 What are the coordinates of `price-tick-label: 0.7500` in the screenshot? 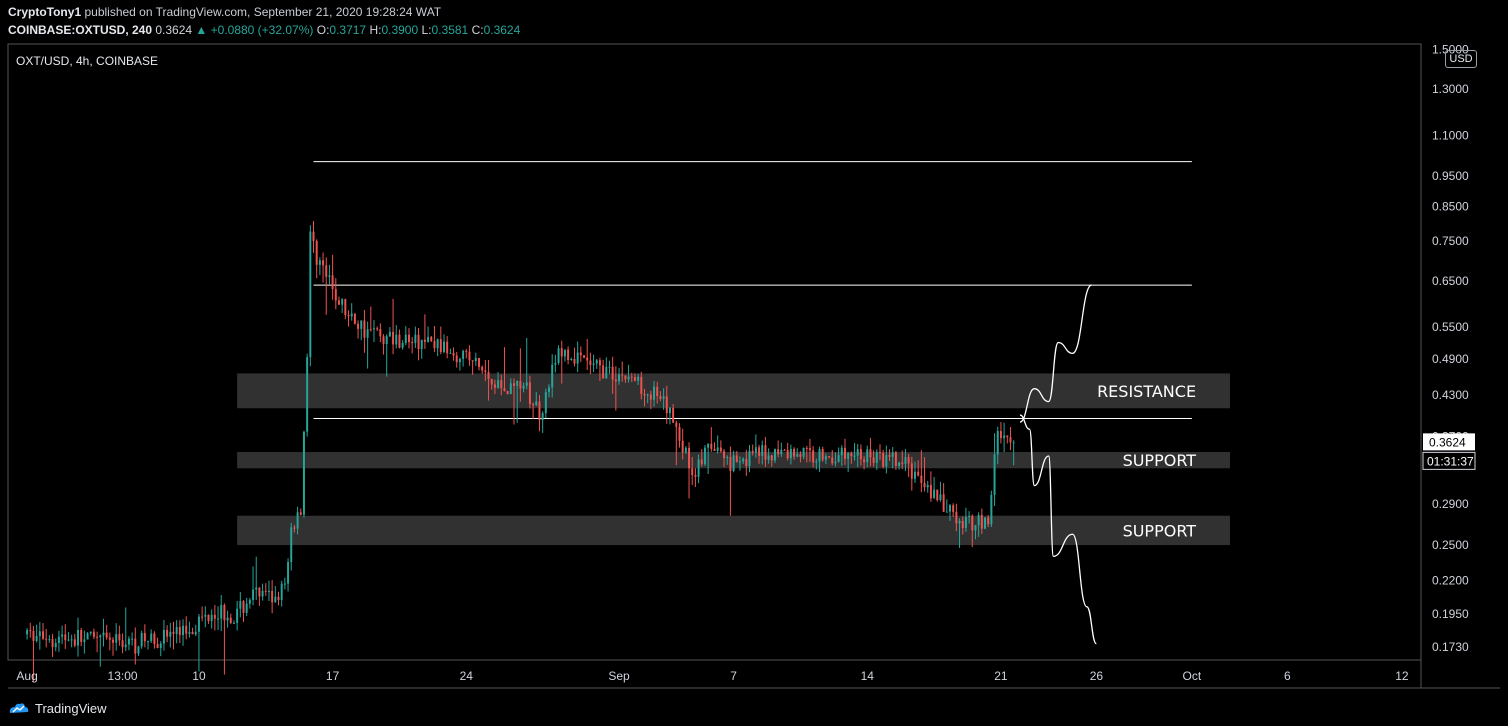 It's located at (1450, 241).